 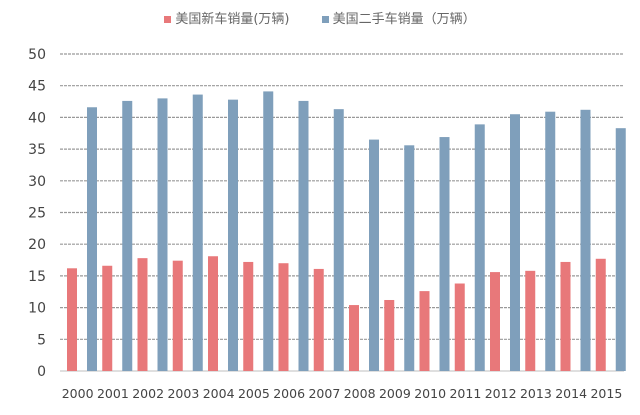 I want to click on y-tick-label: 5, so click(x=41, y=340).